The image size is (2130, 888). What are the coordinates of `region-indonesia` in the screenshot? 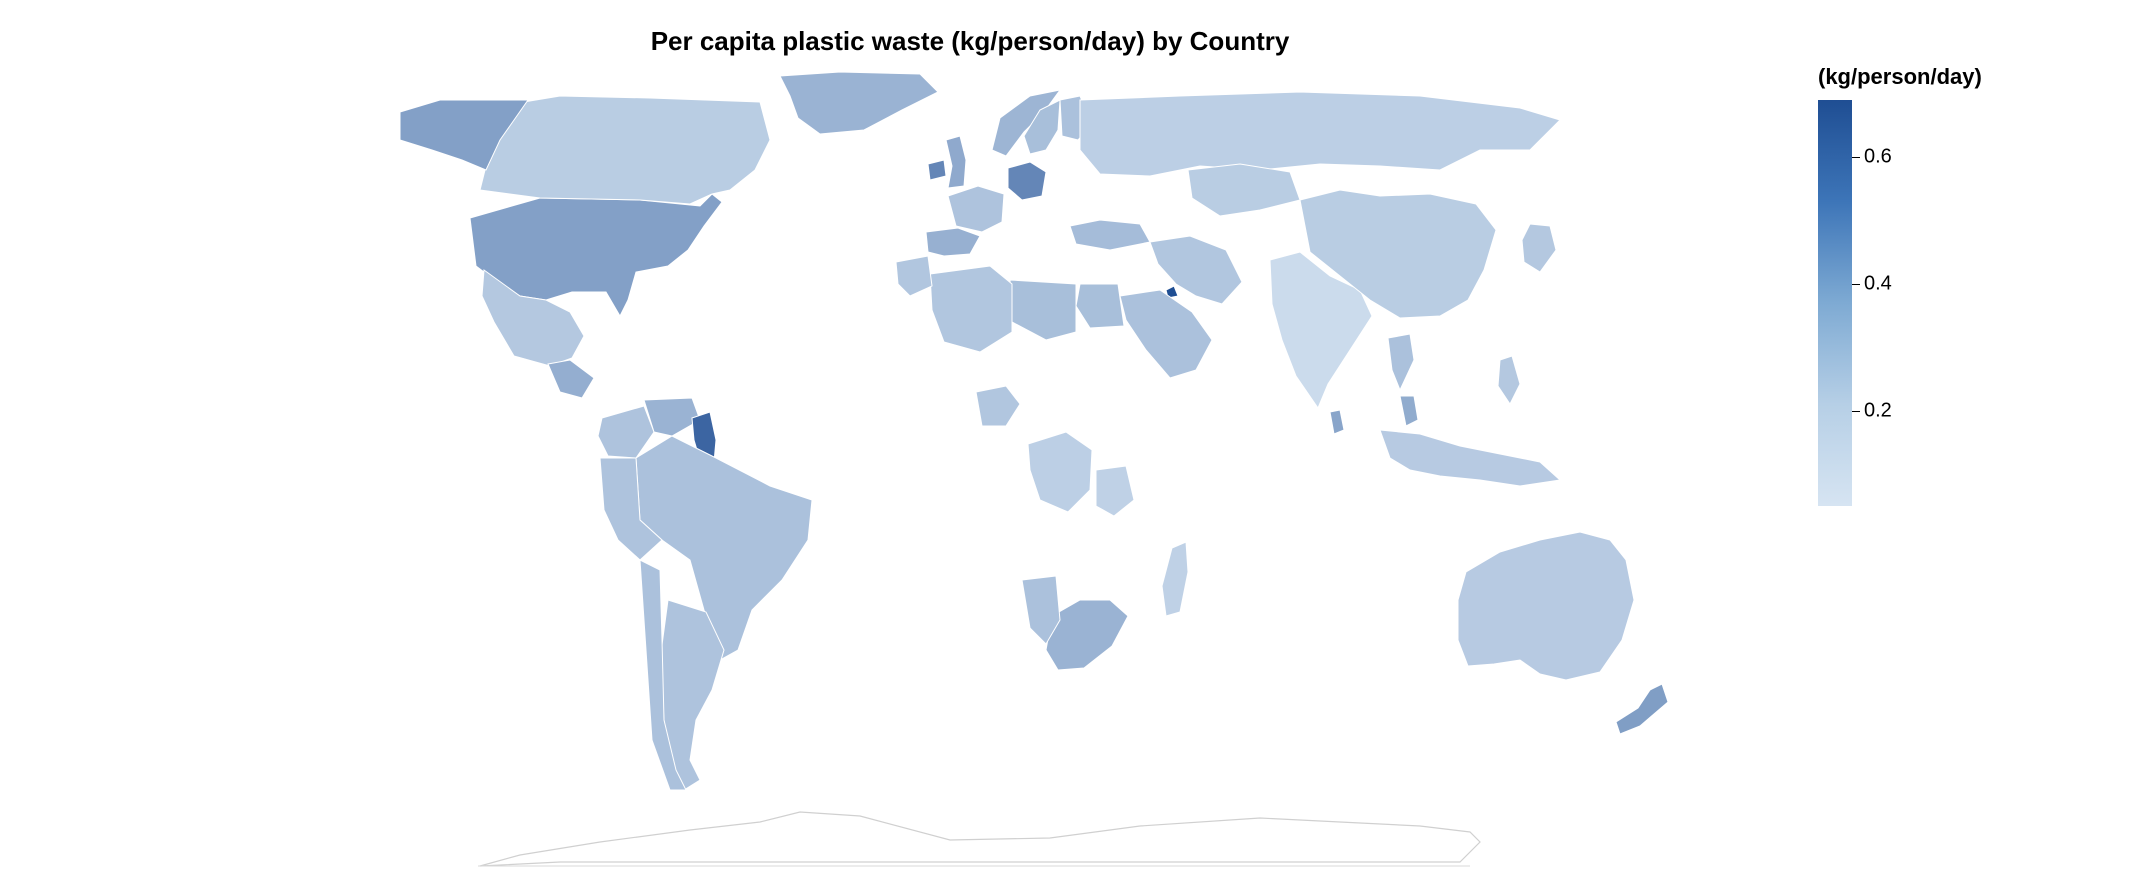 It's located at (1470, 458).